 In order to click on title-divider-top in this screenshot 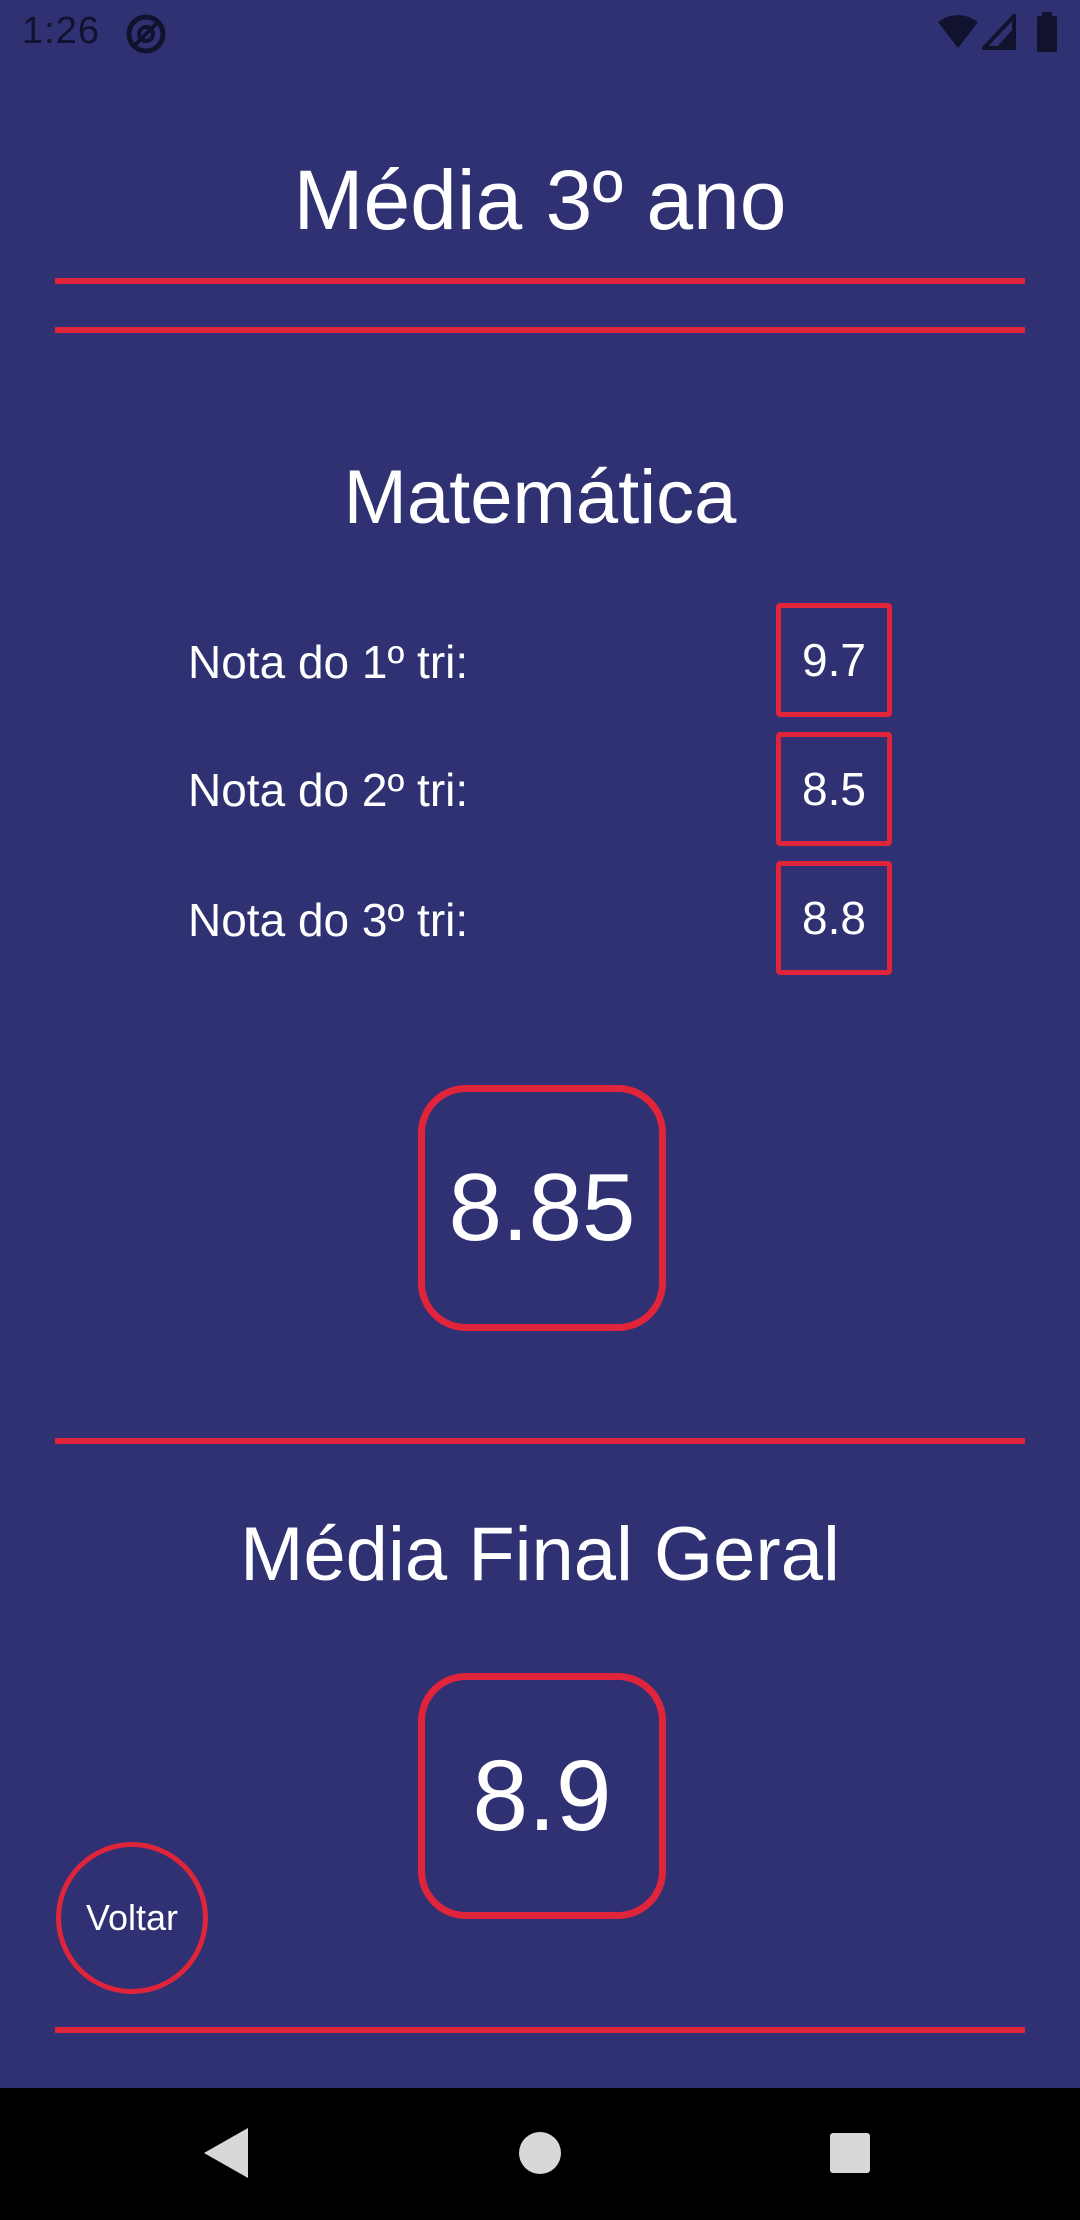, I will do `click(540, 281)`.